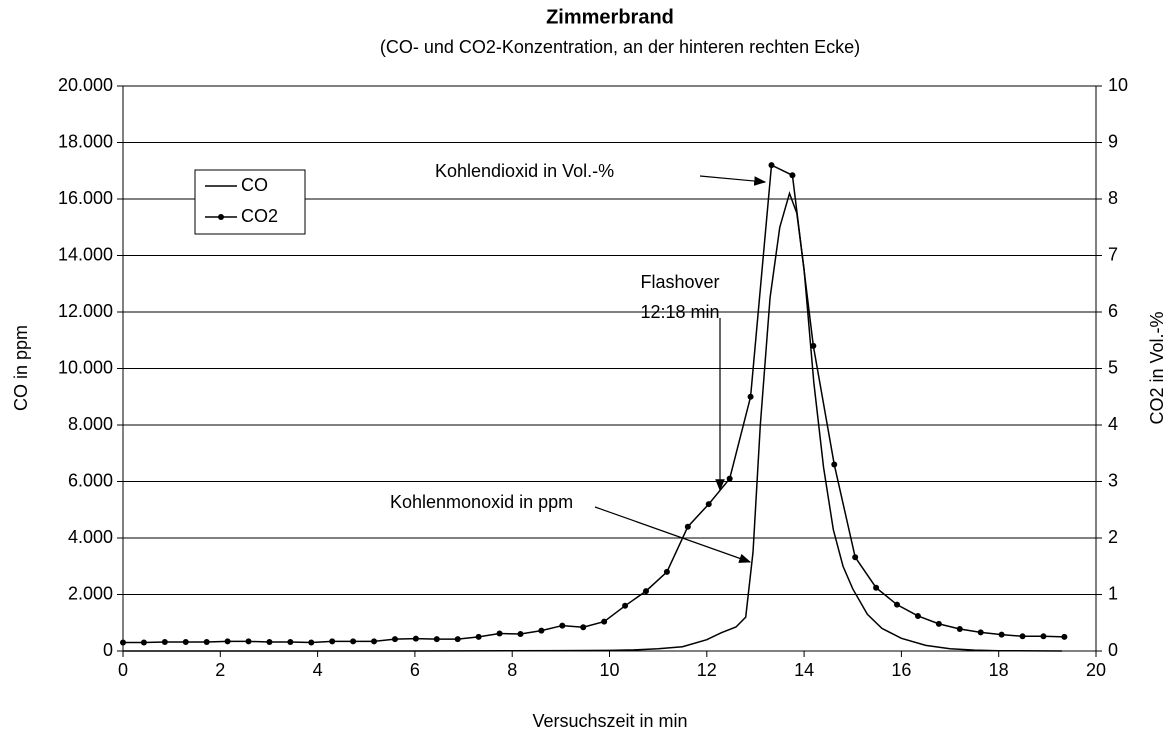 The image size is (1175, 737). What do you see at coordinates (250, 202) in the screenshot?
I see `legend-box` at bounding box center [250, 202].